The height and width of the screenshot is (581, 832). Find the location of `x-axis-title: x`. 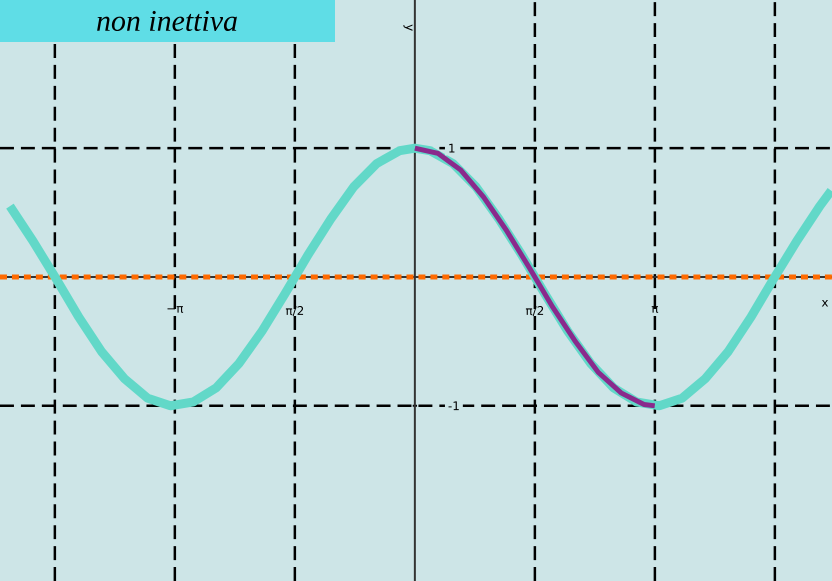

x-axis-title: x is located at coordinates (825, 303).